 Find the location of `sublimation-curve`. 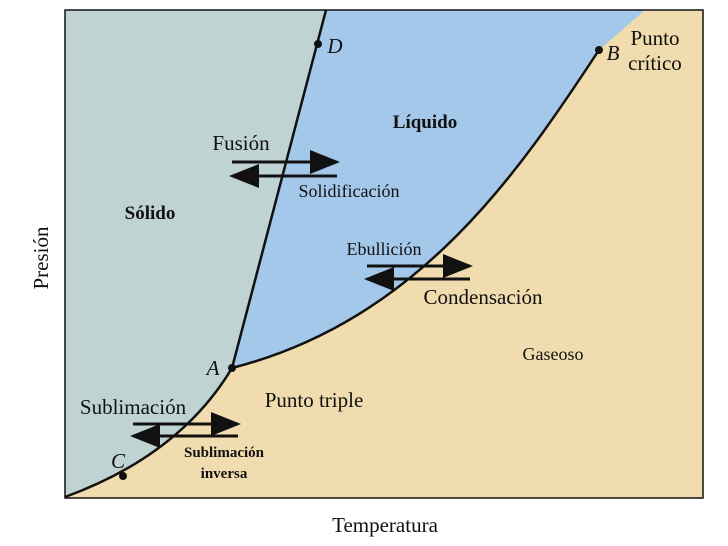

sublimation-curve is located at coordinates (149, 433).